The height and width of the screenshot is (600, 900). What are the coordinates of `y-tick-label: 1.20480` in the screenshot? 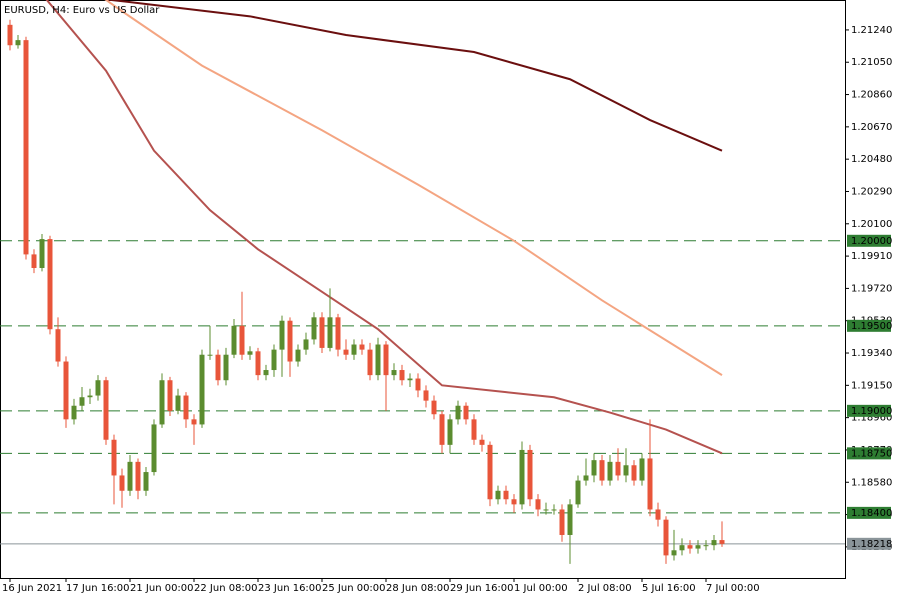 It's located at (871, 159).